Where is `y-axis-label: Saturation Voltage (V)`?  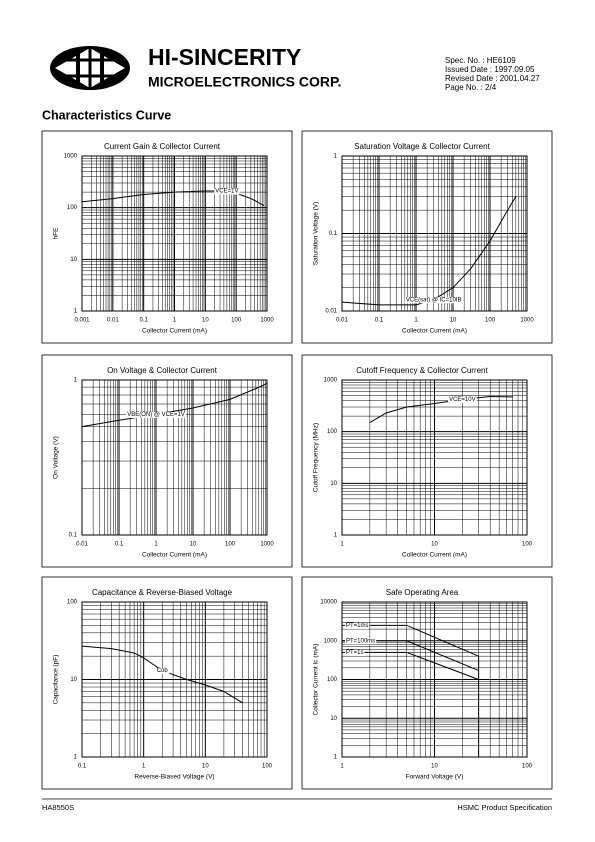
y-axis-label: Saturation Voltage (V) is located at coordinates (316, 234).